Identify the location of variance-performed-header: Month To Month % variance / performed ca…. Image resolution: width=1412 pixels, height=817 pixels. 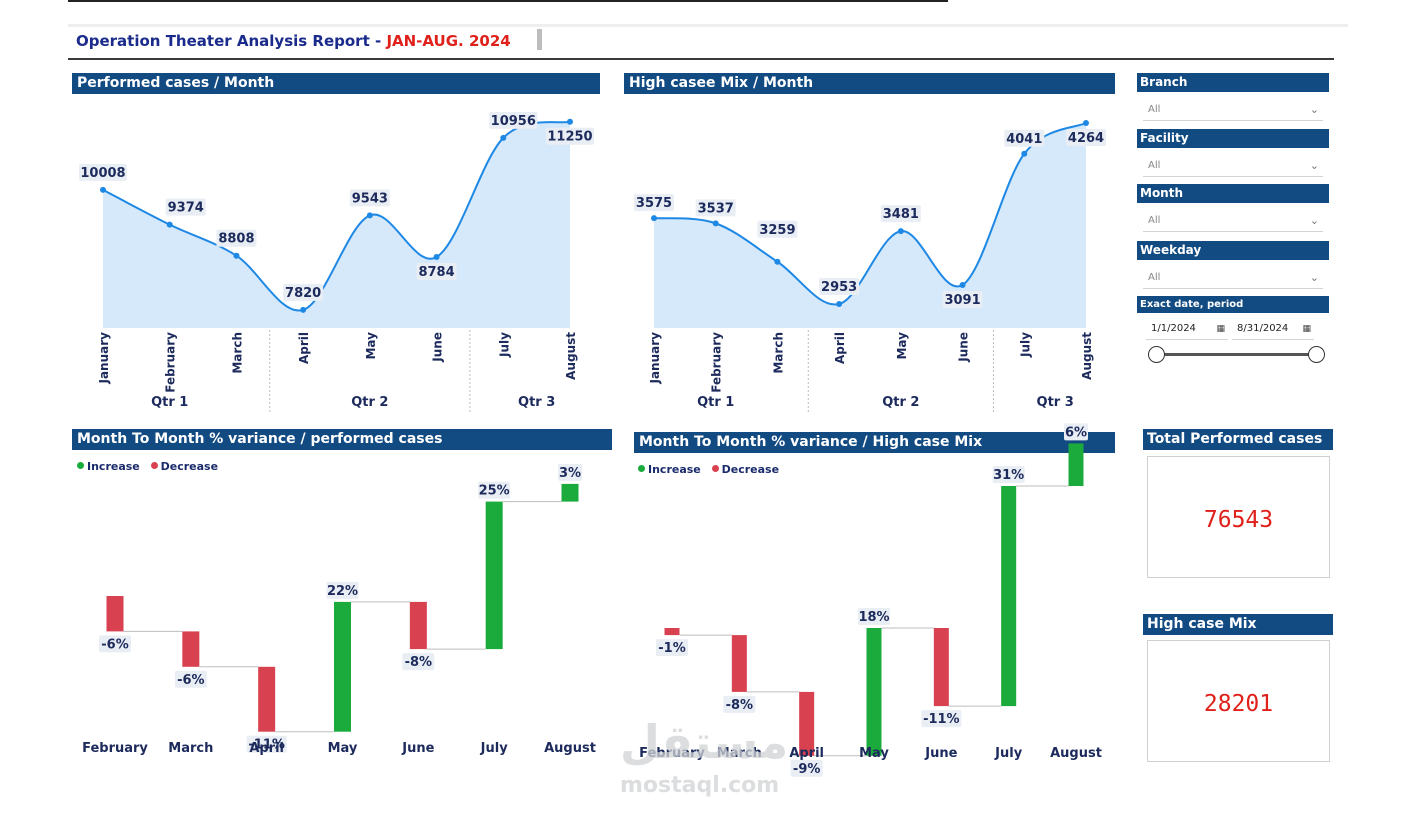
(342, 439).